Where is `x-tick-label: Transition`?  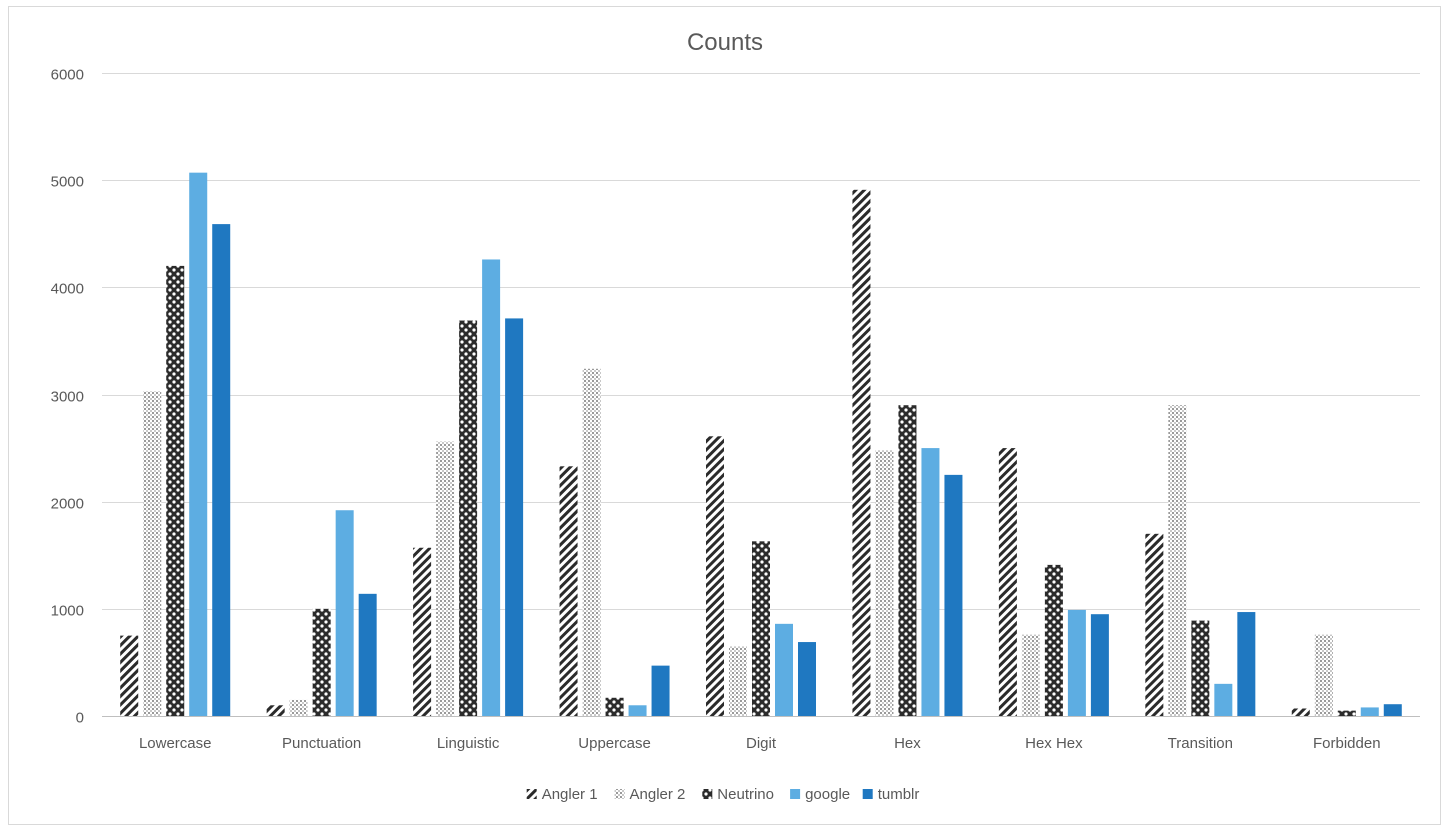
x-tick-label: Transition is located at coordinates (1200, 743).